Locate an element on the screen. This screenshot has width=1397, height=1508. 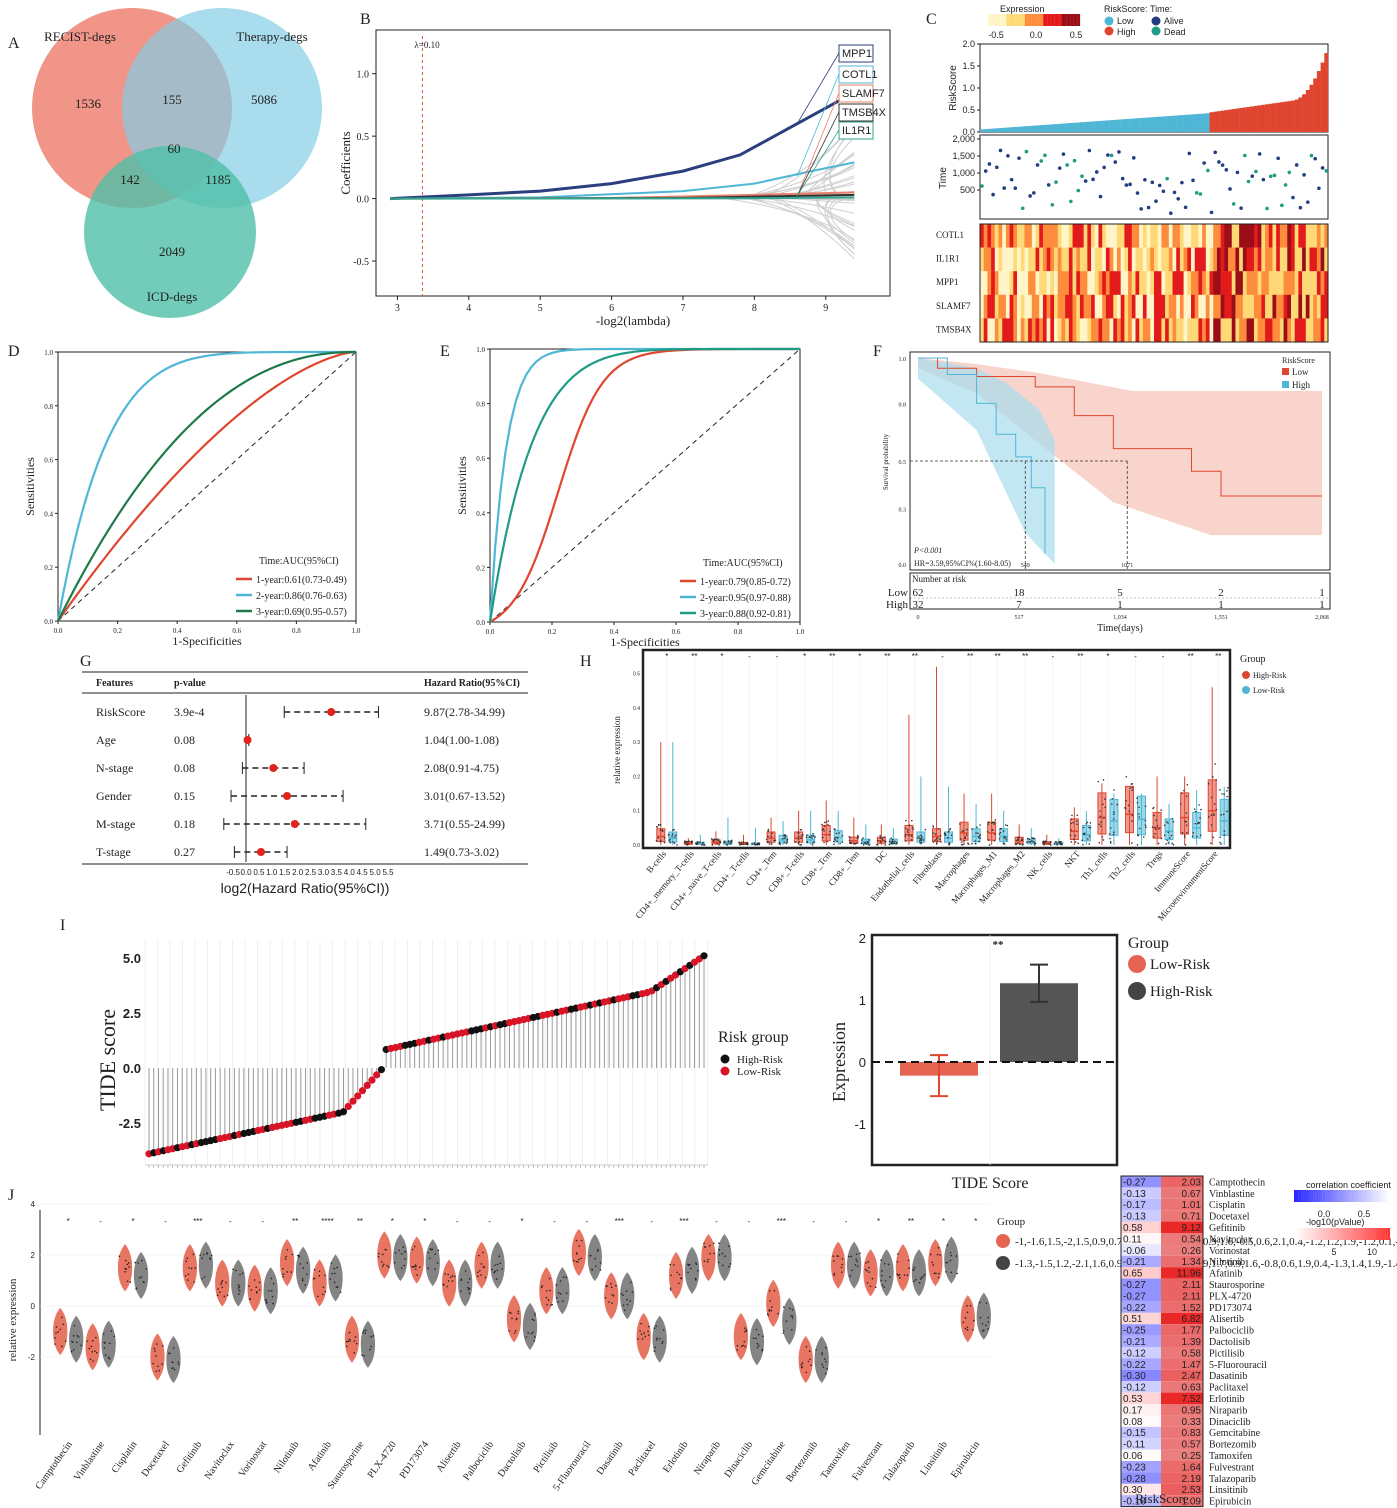
heatmap-row-label: Erlotinib is located at coordinates (1227, 1399).